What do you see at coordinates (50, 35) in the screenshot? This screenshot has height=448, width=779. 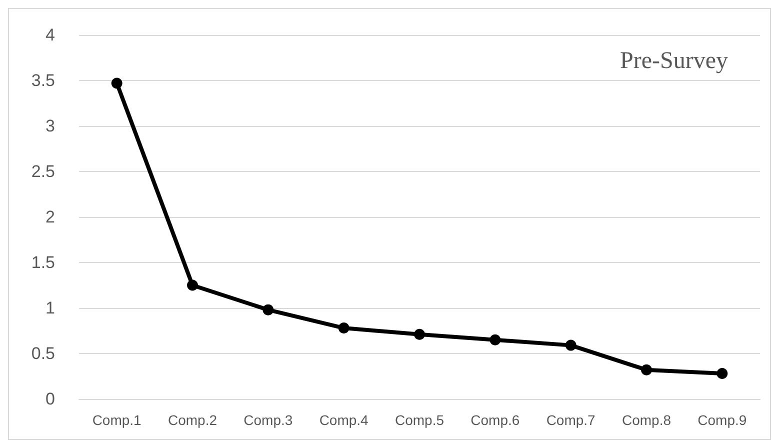 I see `y-tick-label: 4` at bounding box center [50, 35].